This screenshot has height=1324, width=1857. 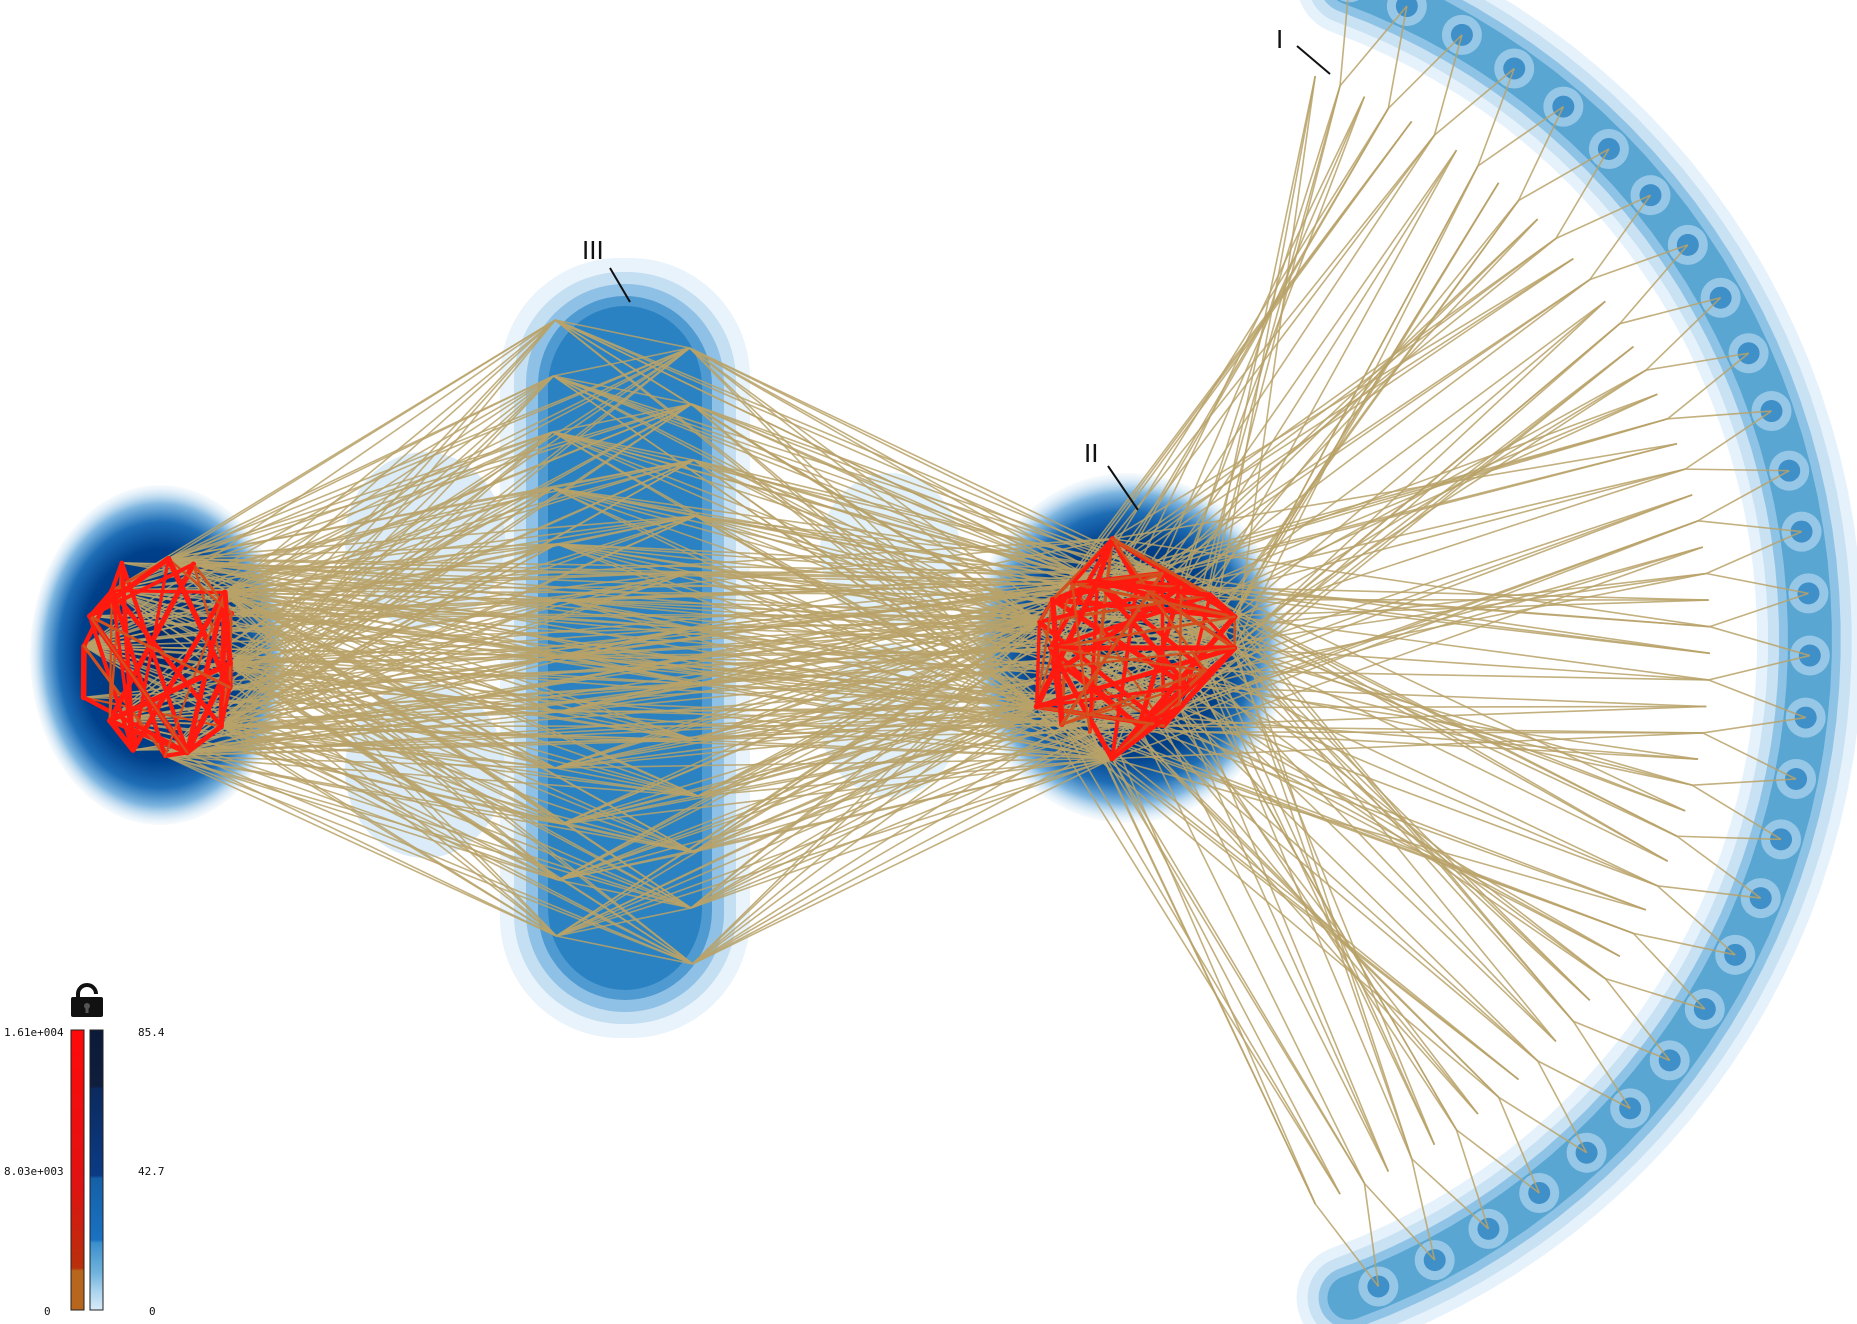 What do you see at coordinates (1091, 453) in the screenshot?
I see `svg-text: II` at bounding box center [1091, 453].